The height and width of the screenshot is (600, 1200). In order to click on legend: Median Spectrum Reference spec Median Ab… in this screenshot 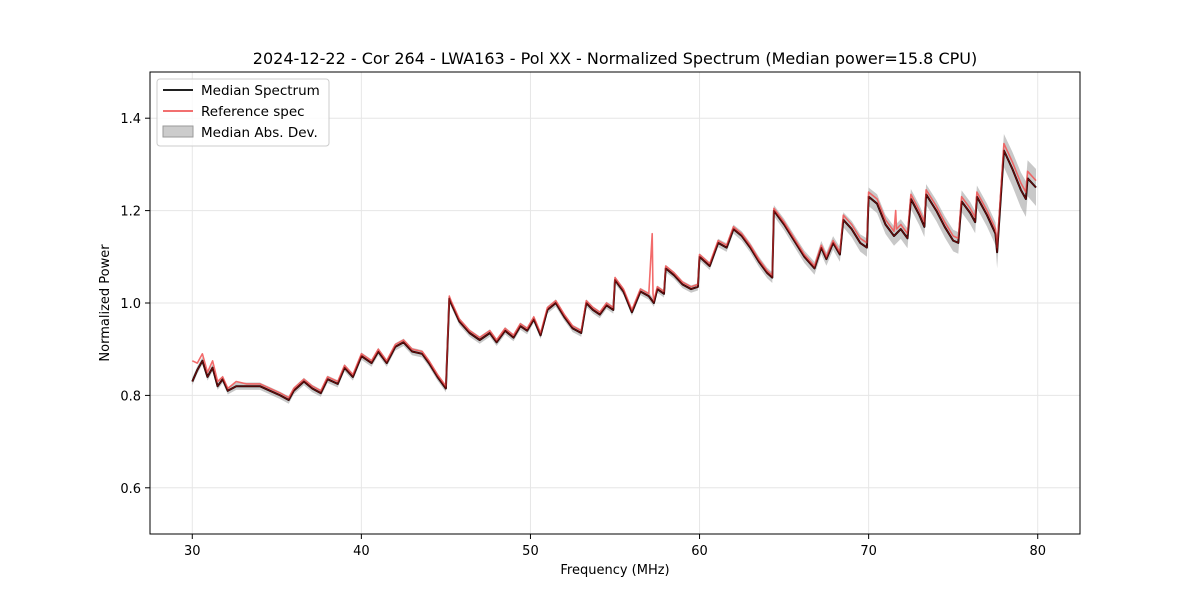, I will do `click(243, 112)`.